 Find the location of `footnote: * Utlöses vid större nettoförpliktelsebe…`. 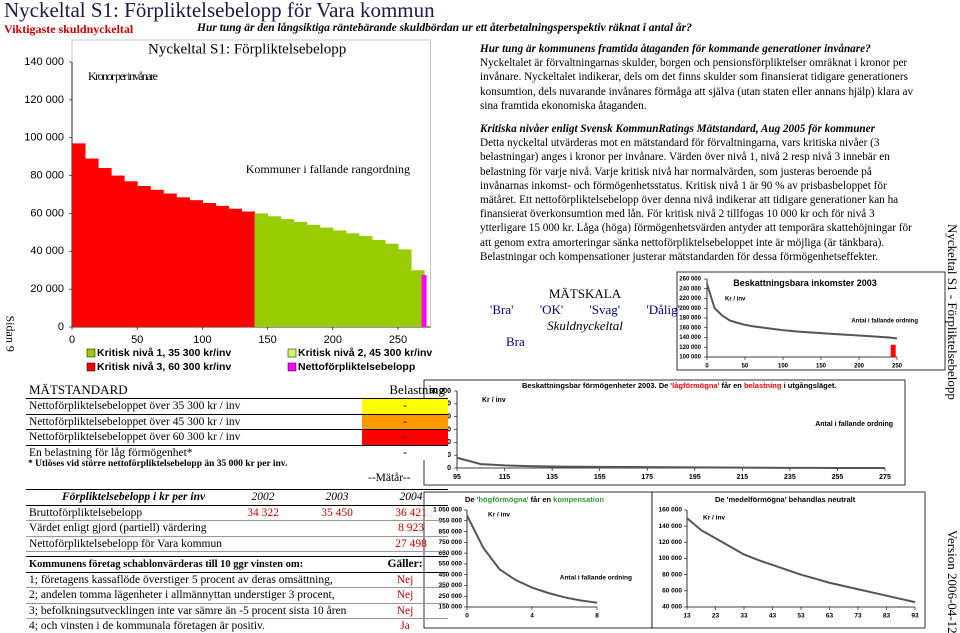

footnote: * Utlöses vid större nettoförpliktelsebe… is located at coordinates (158, 464).